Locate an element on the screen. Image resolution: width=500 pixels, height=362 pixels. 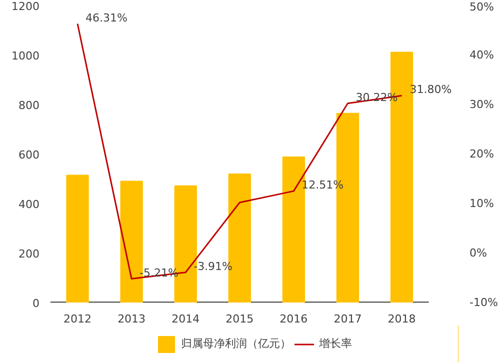
y-tick-label: 800 is located at coordinates (29, 105).